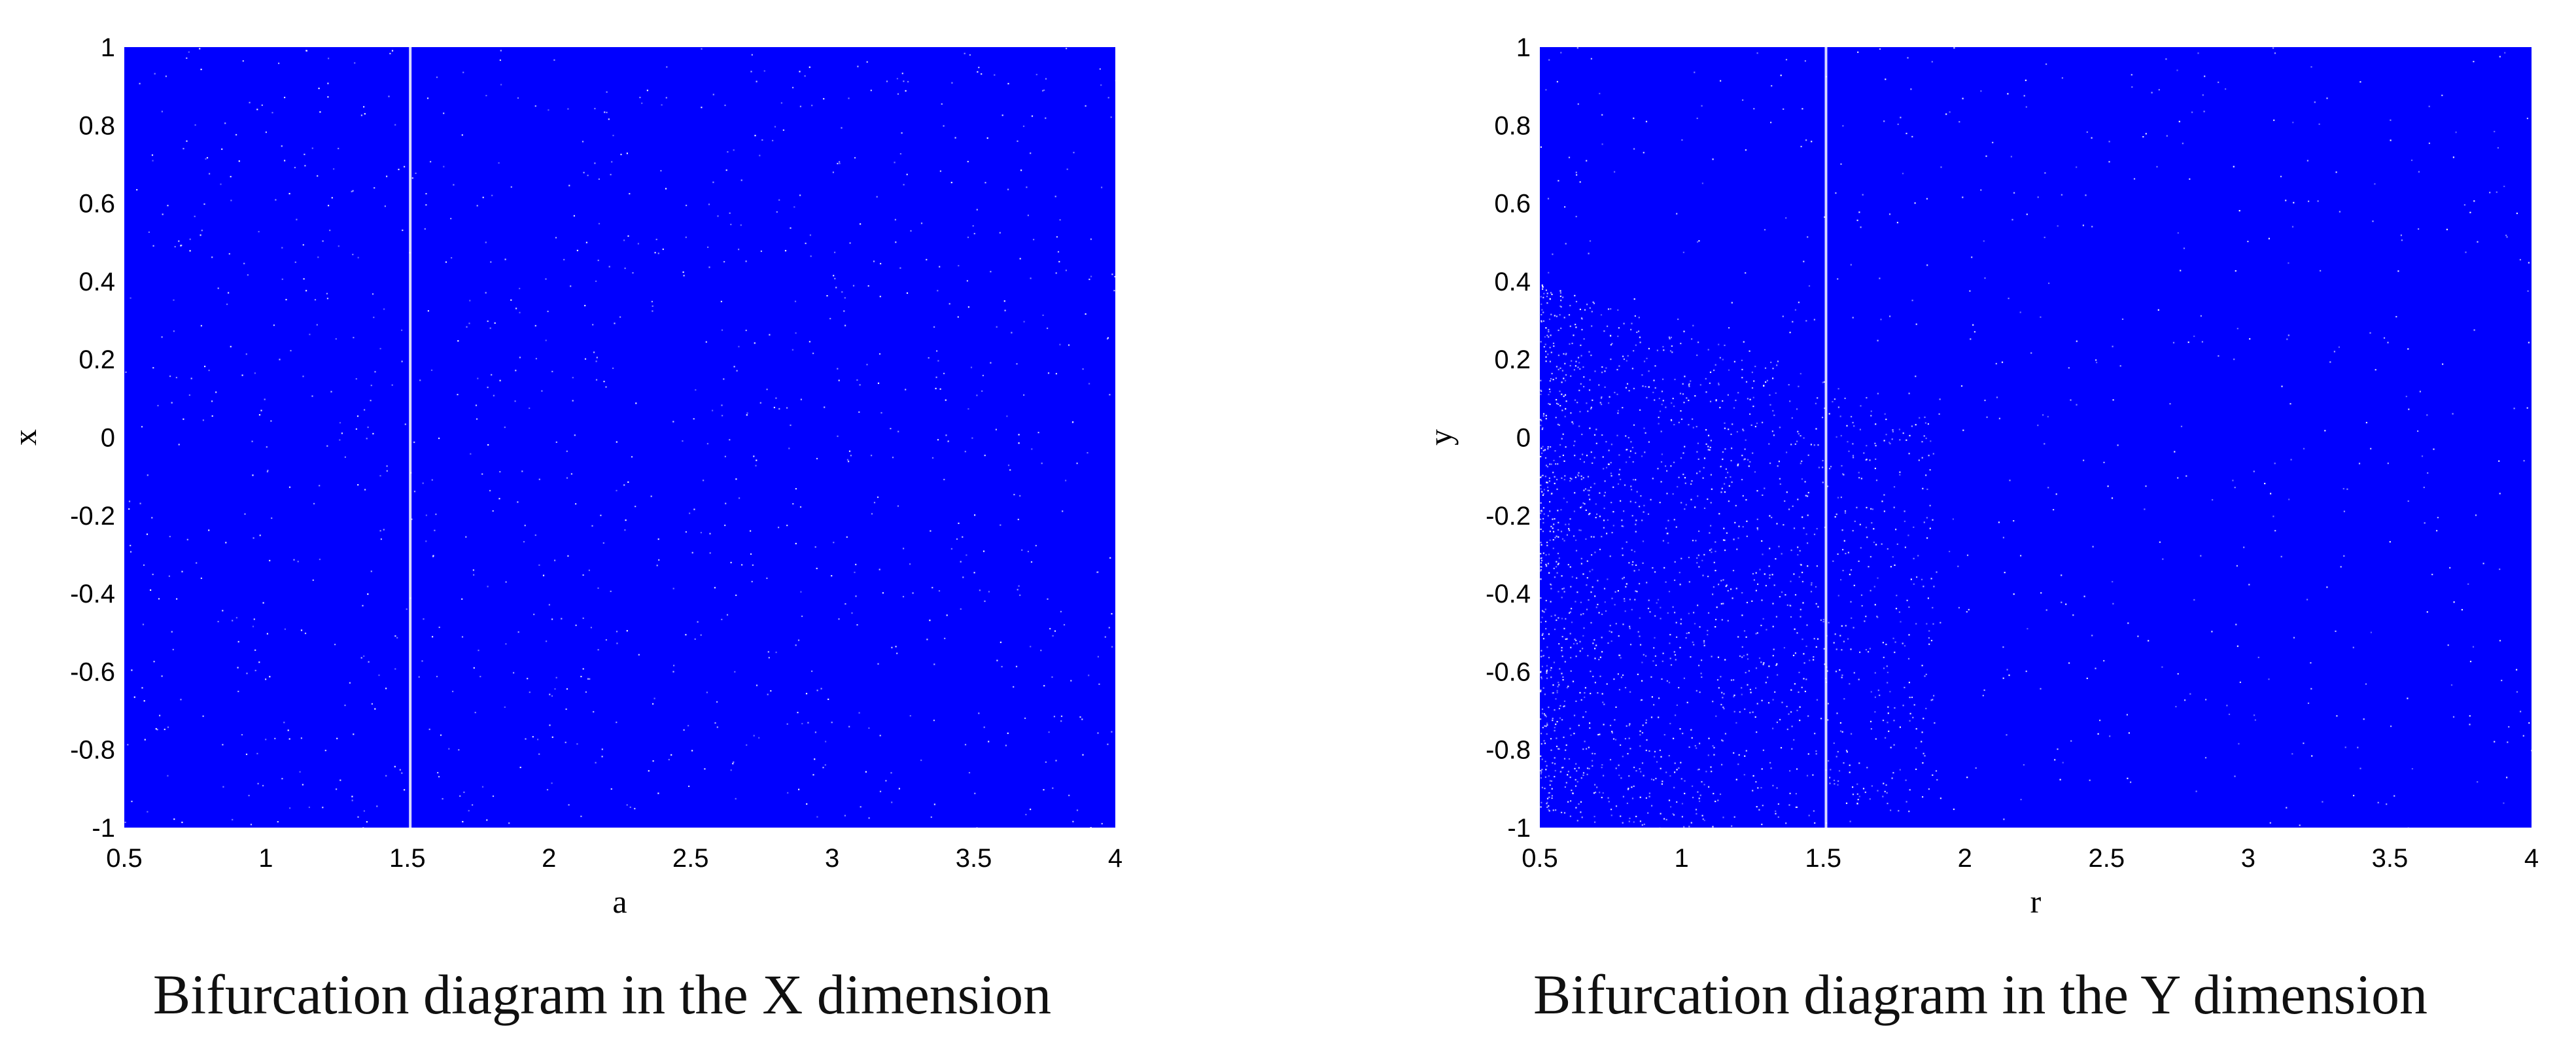  I want to click on caption-y: Bifurcation diagram in the Y dimension, so click(1981, 994).